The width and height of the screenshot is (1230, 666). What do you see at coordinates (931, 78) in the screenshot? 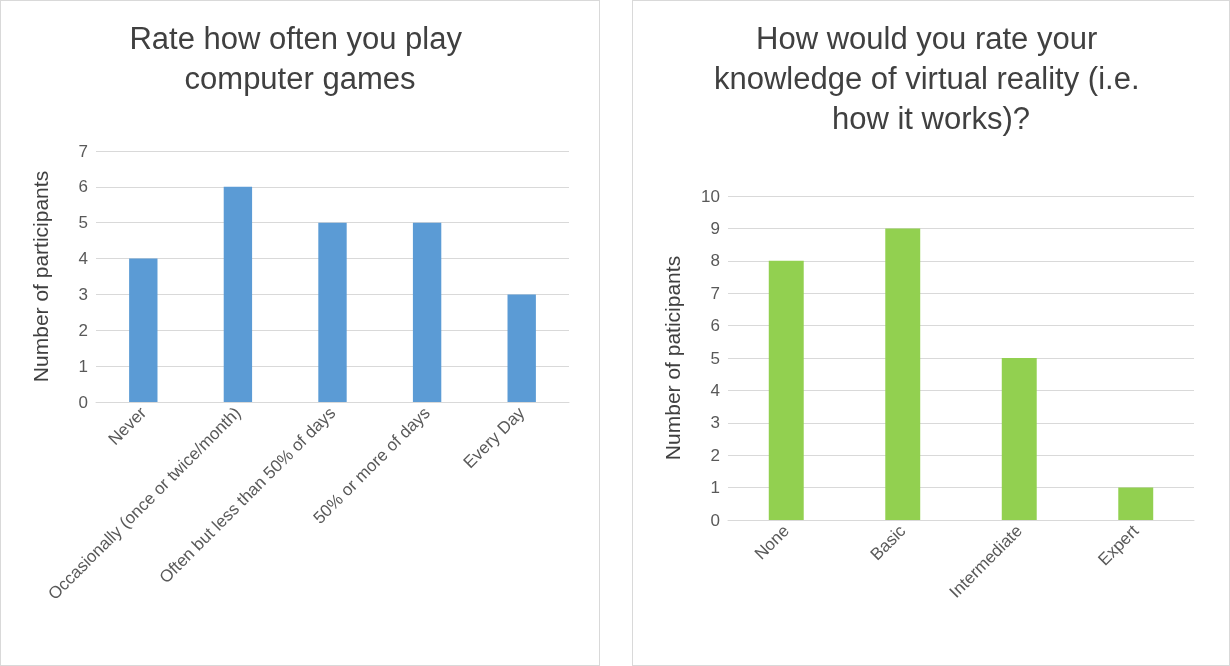
I see `chart-title: How would you rate your knowledge of virtual reality (i.e. how it works)?` at bounding box center [931, 78].